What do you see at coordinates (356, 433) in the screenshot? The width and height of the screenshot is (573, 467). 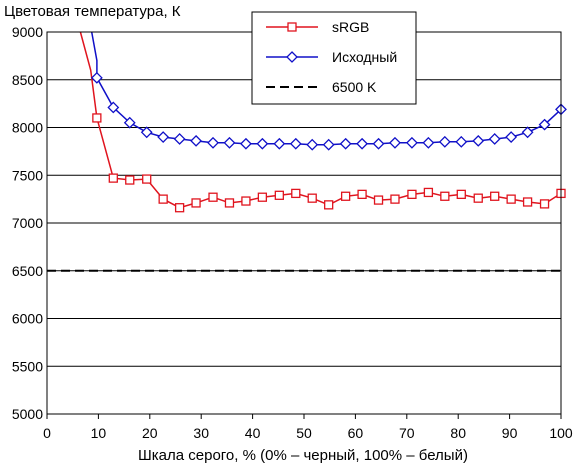 I see `x-tick-label: 60` at bounding box center [356, 433].